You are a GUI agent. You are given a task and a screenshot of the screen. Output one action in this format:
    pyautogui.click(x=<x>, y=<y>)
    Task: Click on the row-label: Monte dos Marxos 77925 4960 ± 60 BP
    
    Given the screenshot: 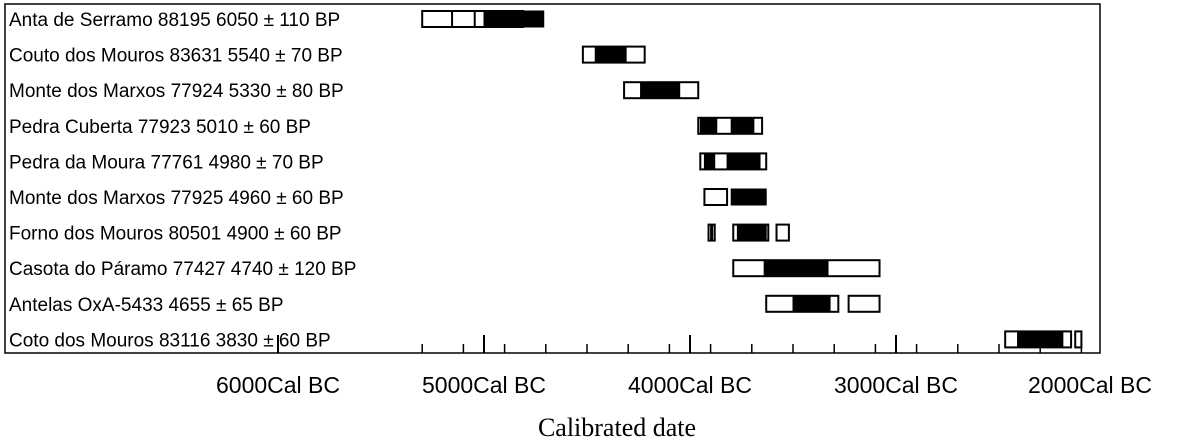 What is the action you would take?
    pyautogui.click(x=176, y=198)
    